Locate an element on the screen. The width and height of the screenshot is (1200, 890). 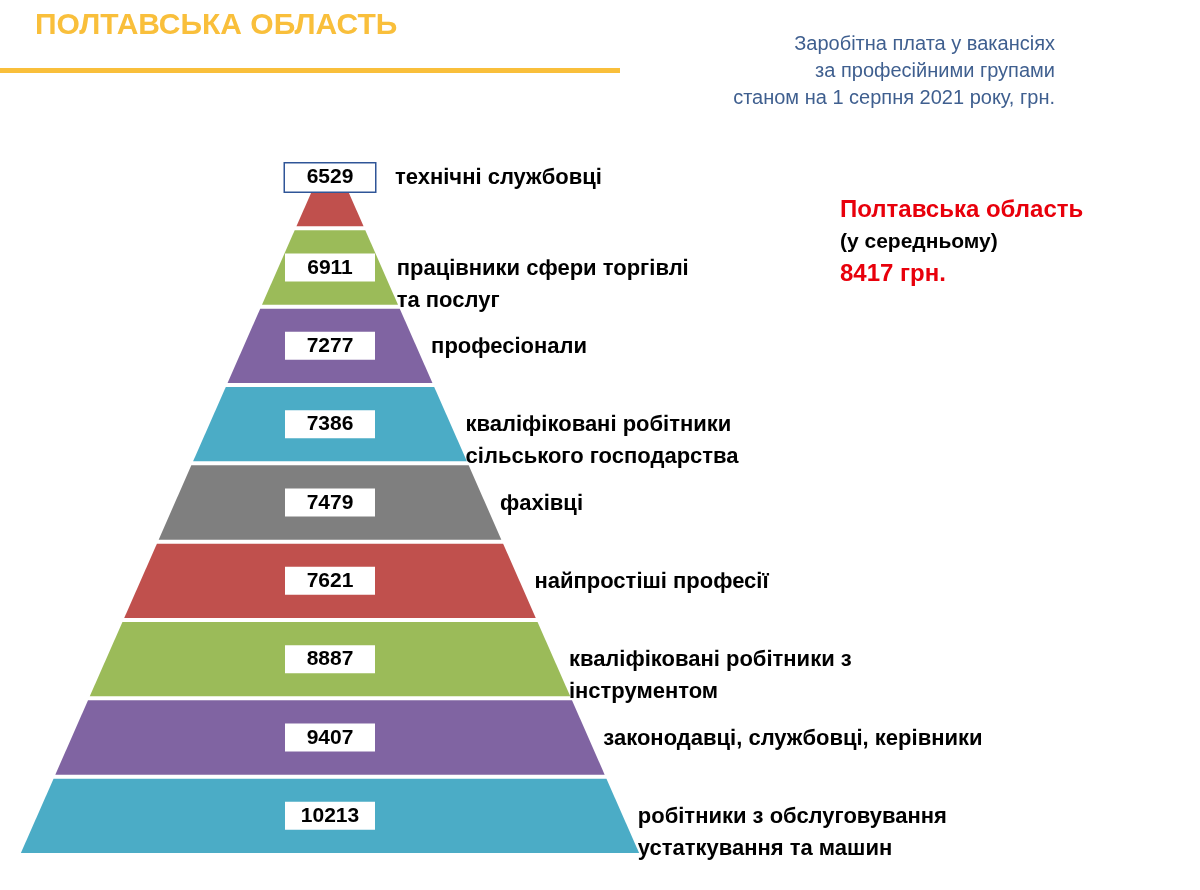
category-label: фахівці is located at coordinates (541, 502).